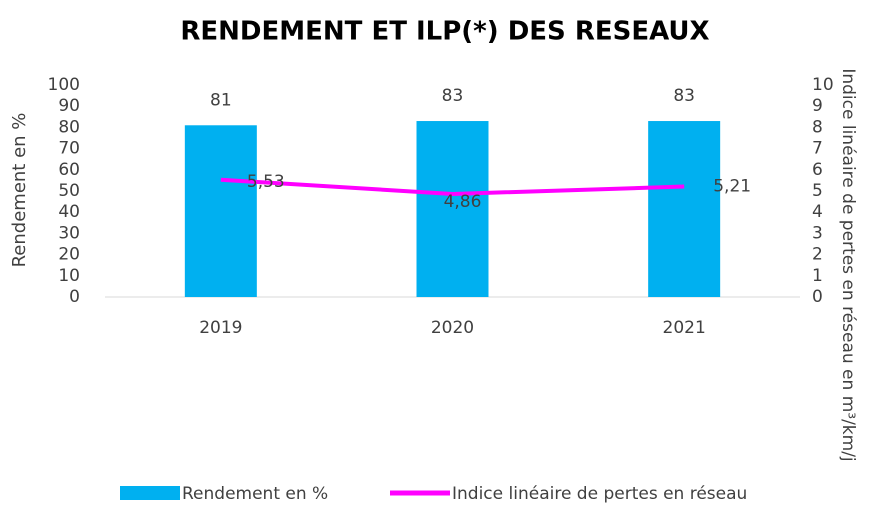 The image size is (890, 508). What do you see at coordinates (69, 149) in the screenshot?
I see `y-tick-label: 70` at bounding box center [69, 149].